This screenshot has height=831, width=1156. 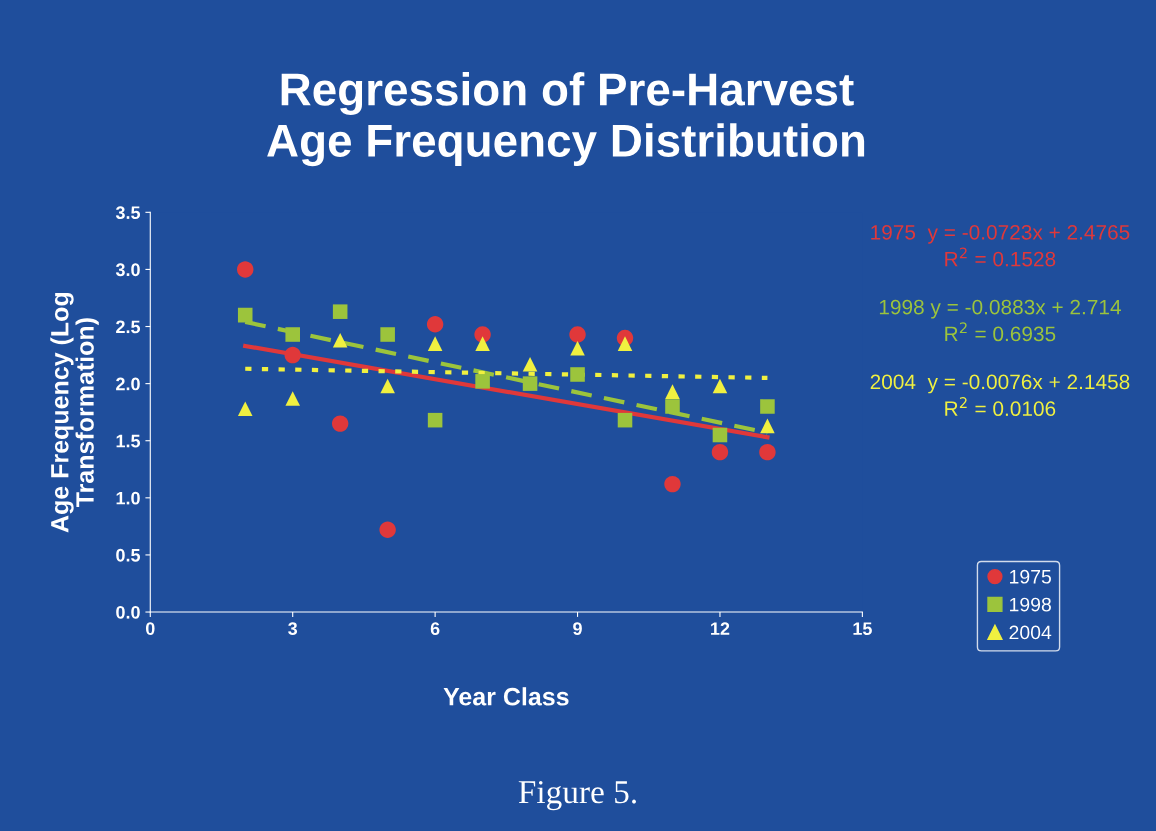 What do you see at coordinates (1030, 604) in the screenshot?
I see `legend-label: 1998` at bounding box center [1030, 604].